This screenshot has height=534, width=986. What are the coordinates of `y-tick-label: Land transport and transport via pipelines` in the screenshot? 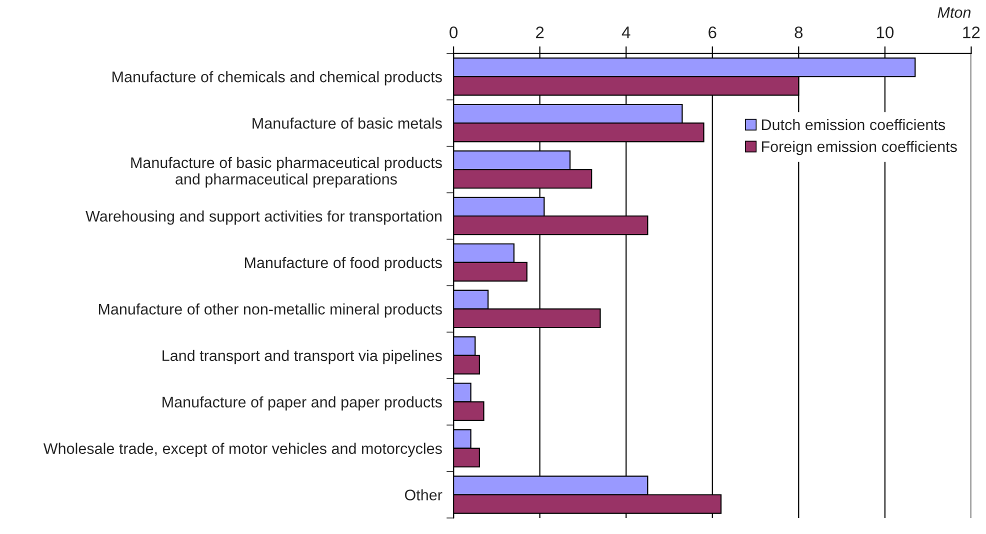 It's located at (302, 357).